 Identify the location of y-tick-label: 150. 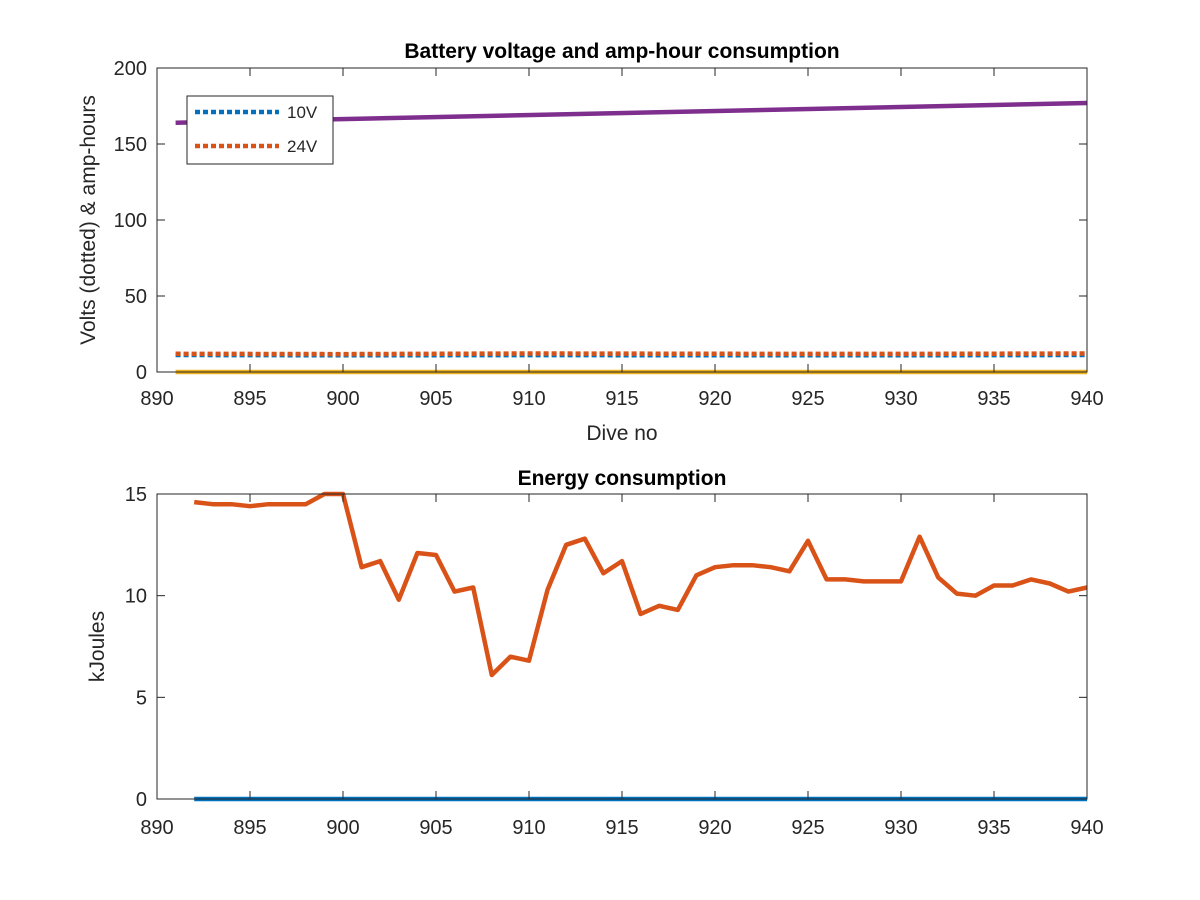
(130, 145).